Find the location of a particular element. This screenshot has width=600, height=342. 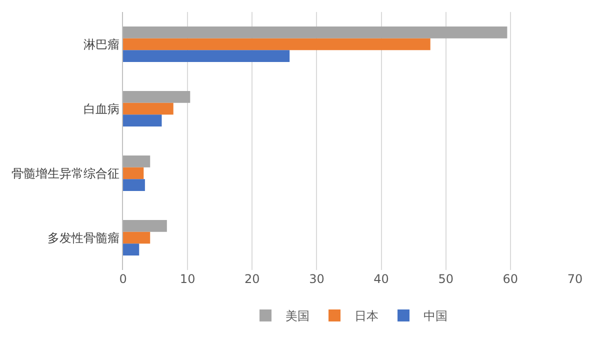

legend-label: 美国 is located at coordinates (298, 316).